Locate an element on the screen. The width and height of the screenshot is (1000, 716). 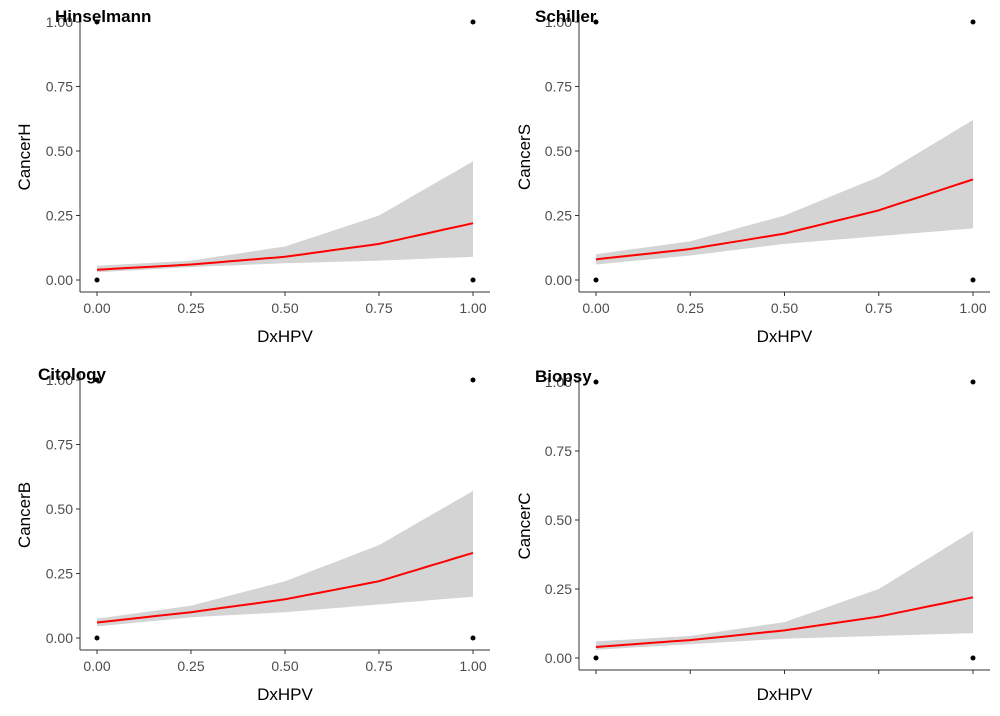
panel-title-biopsy: Biopsy is located at coordinates (563, 376).